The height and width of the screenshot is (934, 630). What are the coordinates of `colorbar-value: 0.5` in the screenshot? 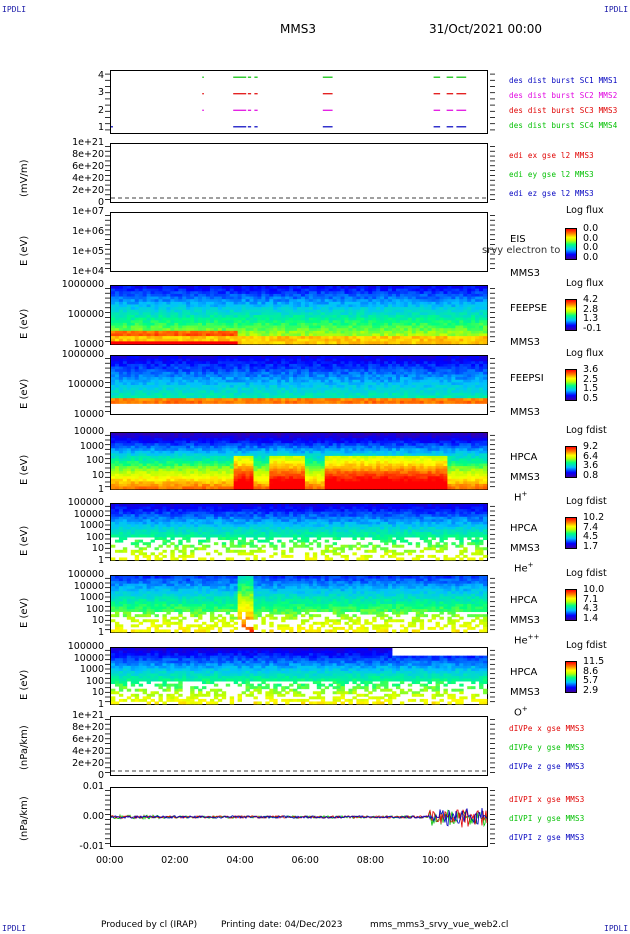 It's located at (591, 398).